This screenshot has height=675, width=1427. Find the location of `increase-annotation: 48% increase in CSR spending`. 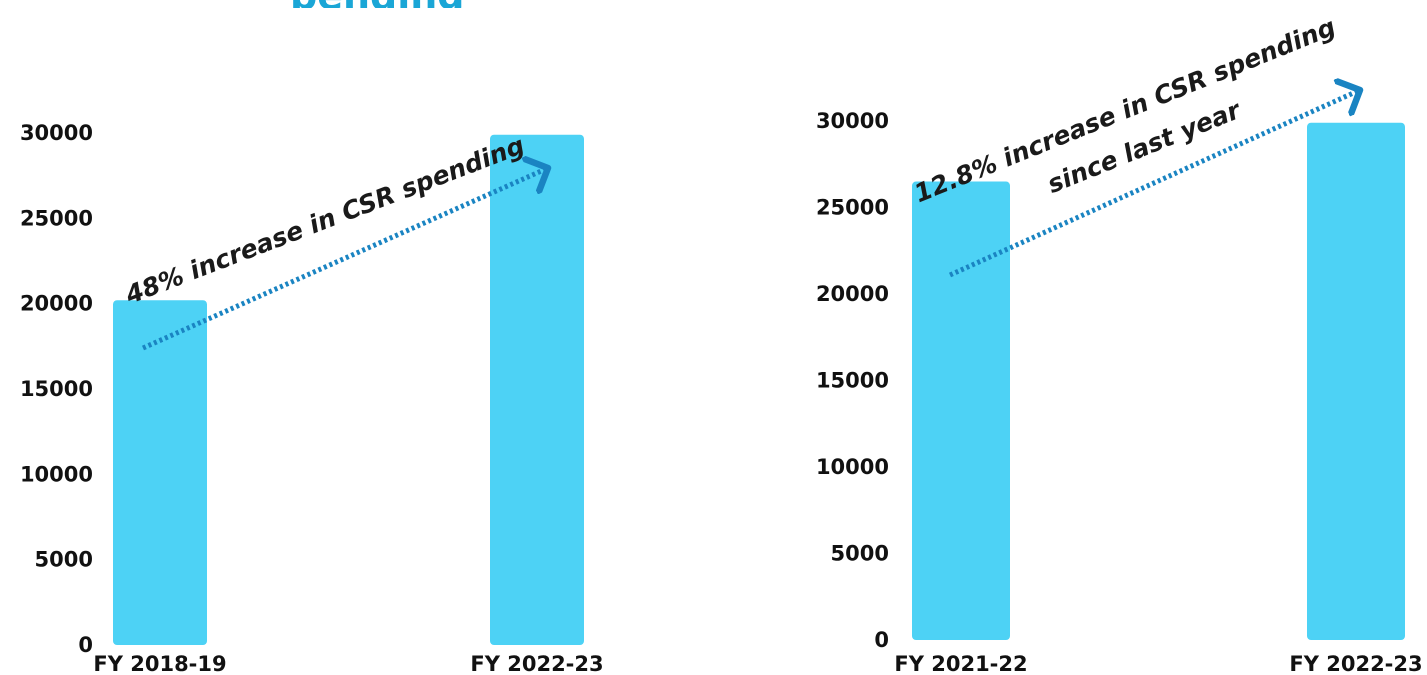

increase-annotation: 48% increase in CSR spending is located at coordinates (325, 220).